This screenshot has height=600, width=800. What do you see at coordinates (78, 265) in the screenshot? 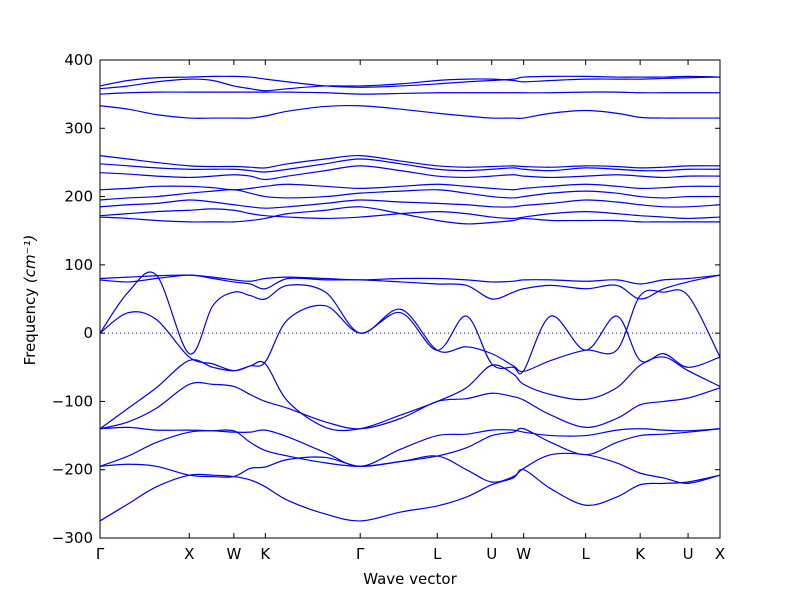
I see `y-tick-label: 100` at bounding box center [78, 265].